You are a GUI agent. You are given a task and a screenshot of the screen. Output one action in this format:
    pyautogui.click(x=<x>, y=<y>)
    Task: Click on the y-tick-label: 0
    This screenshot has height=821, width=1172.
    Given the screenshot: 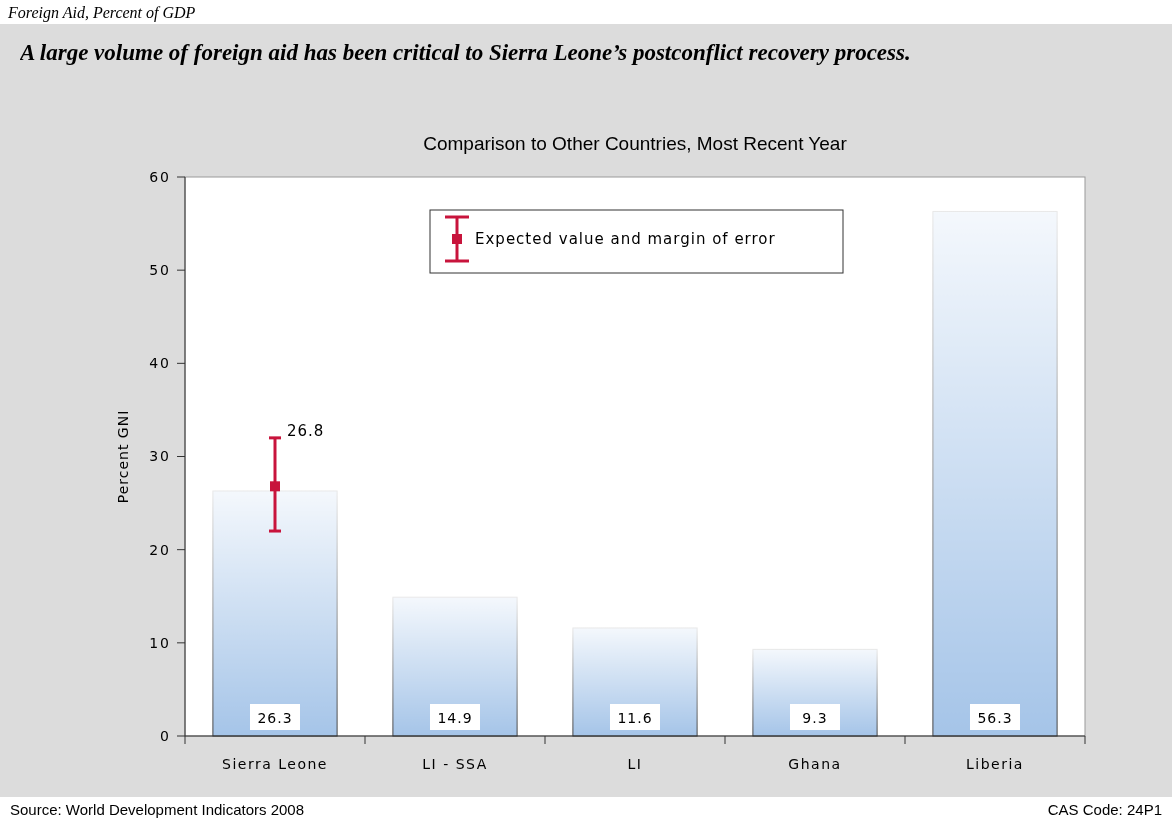 What is the action you would take?
    pyautogui.click(x=165, y=735)
    